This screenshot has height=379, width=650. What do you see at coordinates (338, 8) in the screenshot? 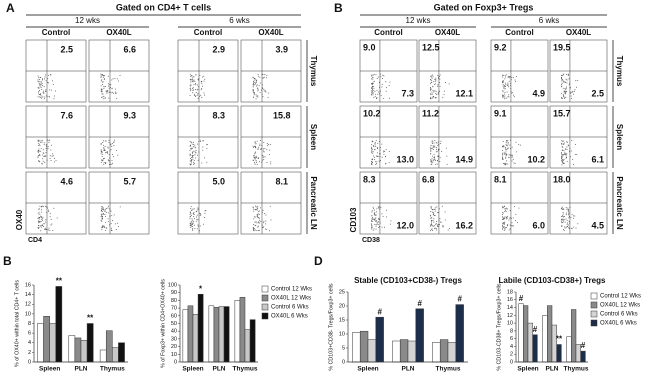
I see `panel-label: B` at bounding box center [338, 8].